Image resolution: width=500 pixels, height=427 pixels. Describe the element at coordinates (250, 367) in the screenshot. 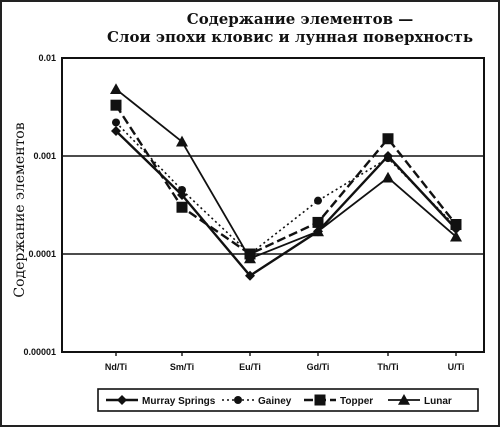

I see `x-tick-label: Eu/Ti` at that location.